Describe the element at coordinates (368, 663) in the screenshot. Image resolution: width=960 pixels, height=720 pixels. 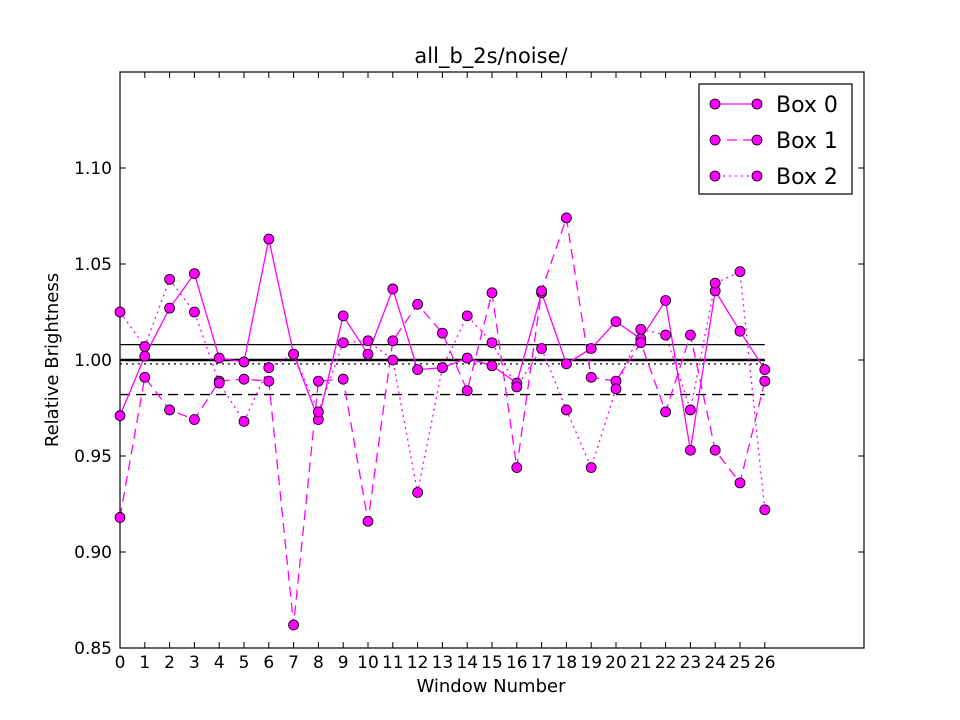
I see `x-tick-label: 10` at that location.